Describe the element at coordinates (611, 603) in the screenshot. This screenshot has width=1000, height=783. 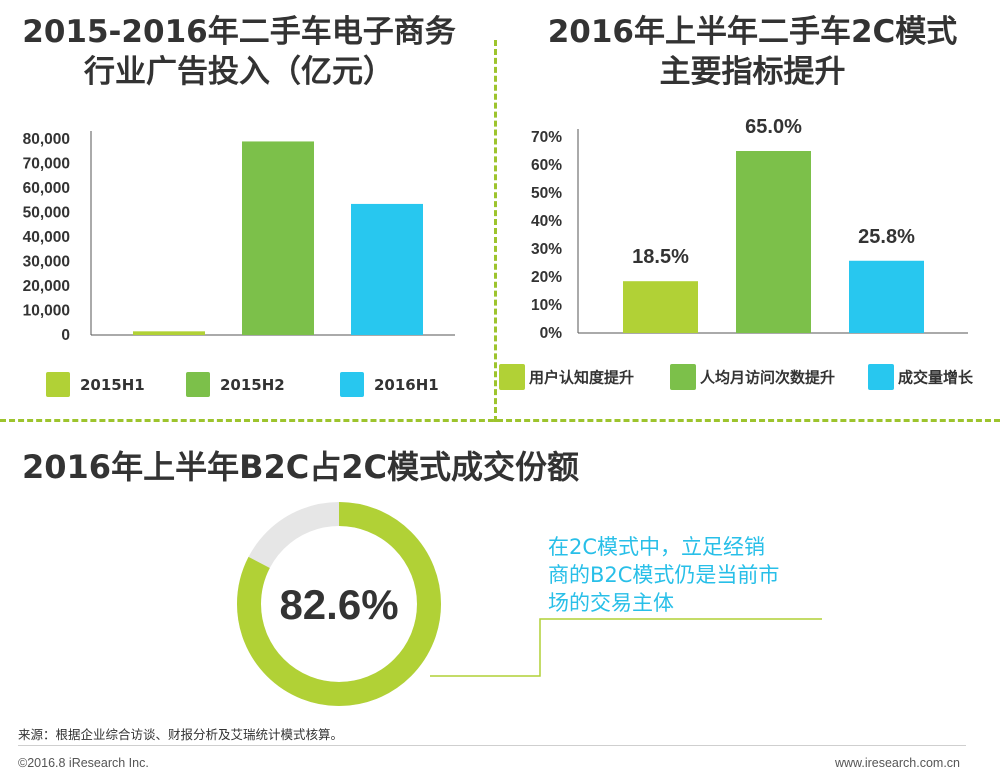
I see `callout-line: 场的交易主体` at that location.